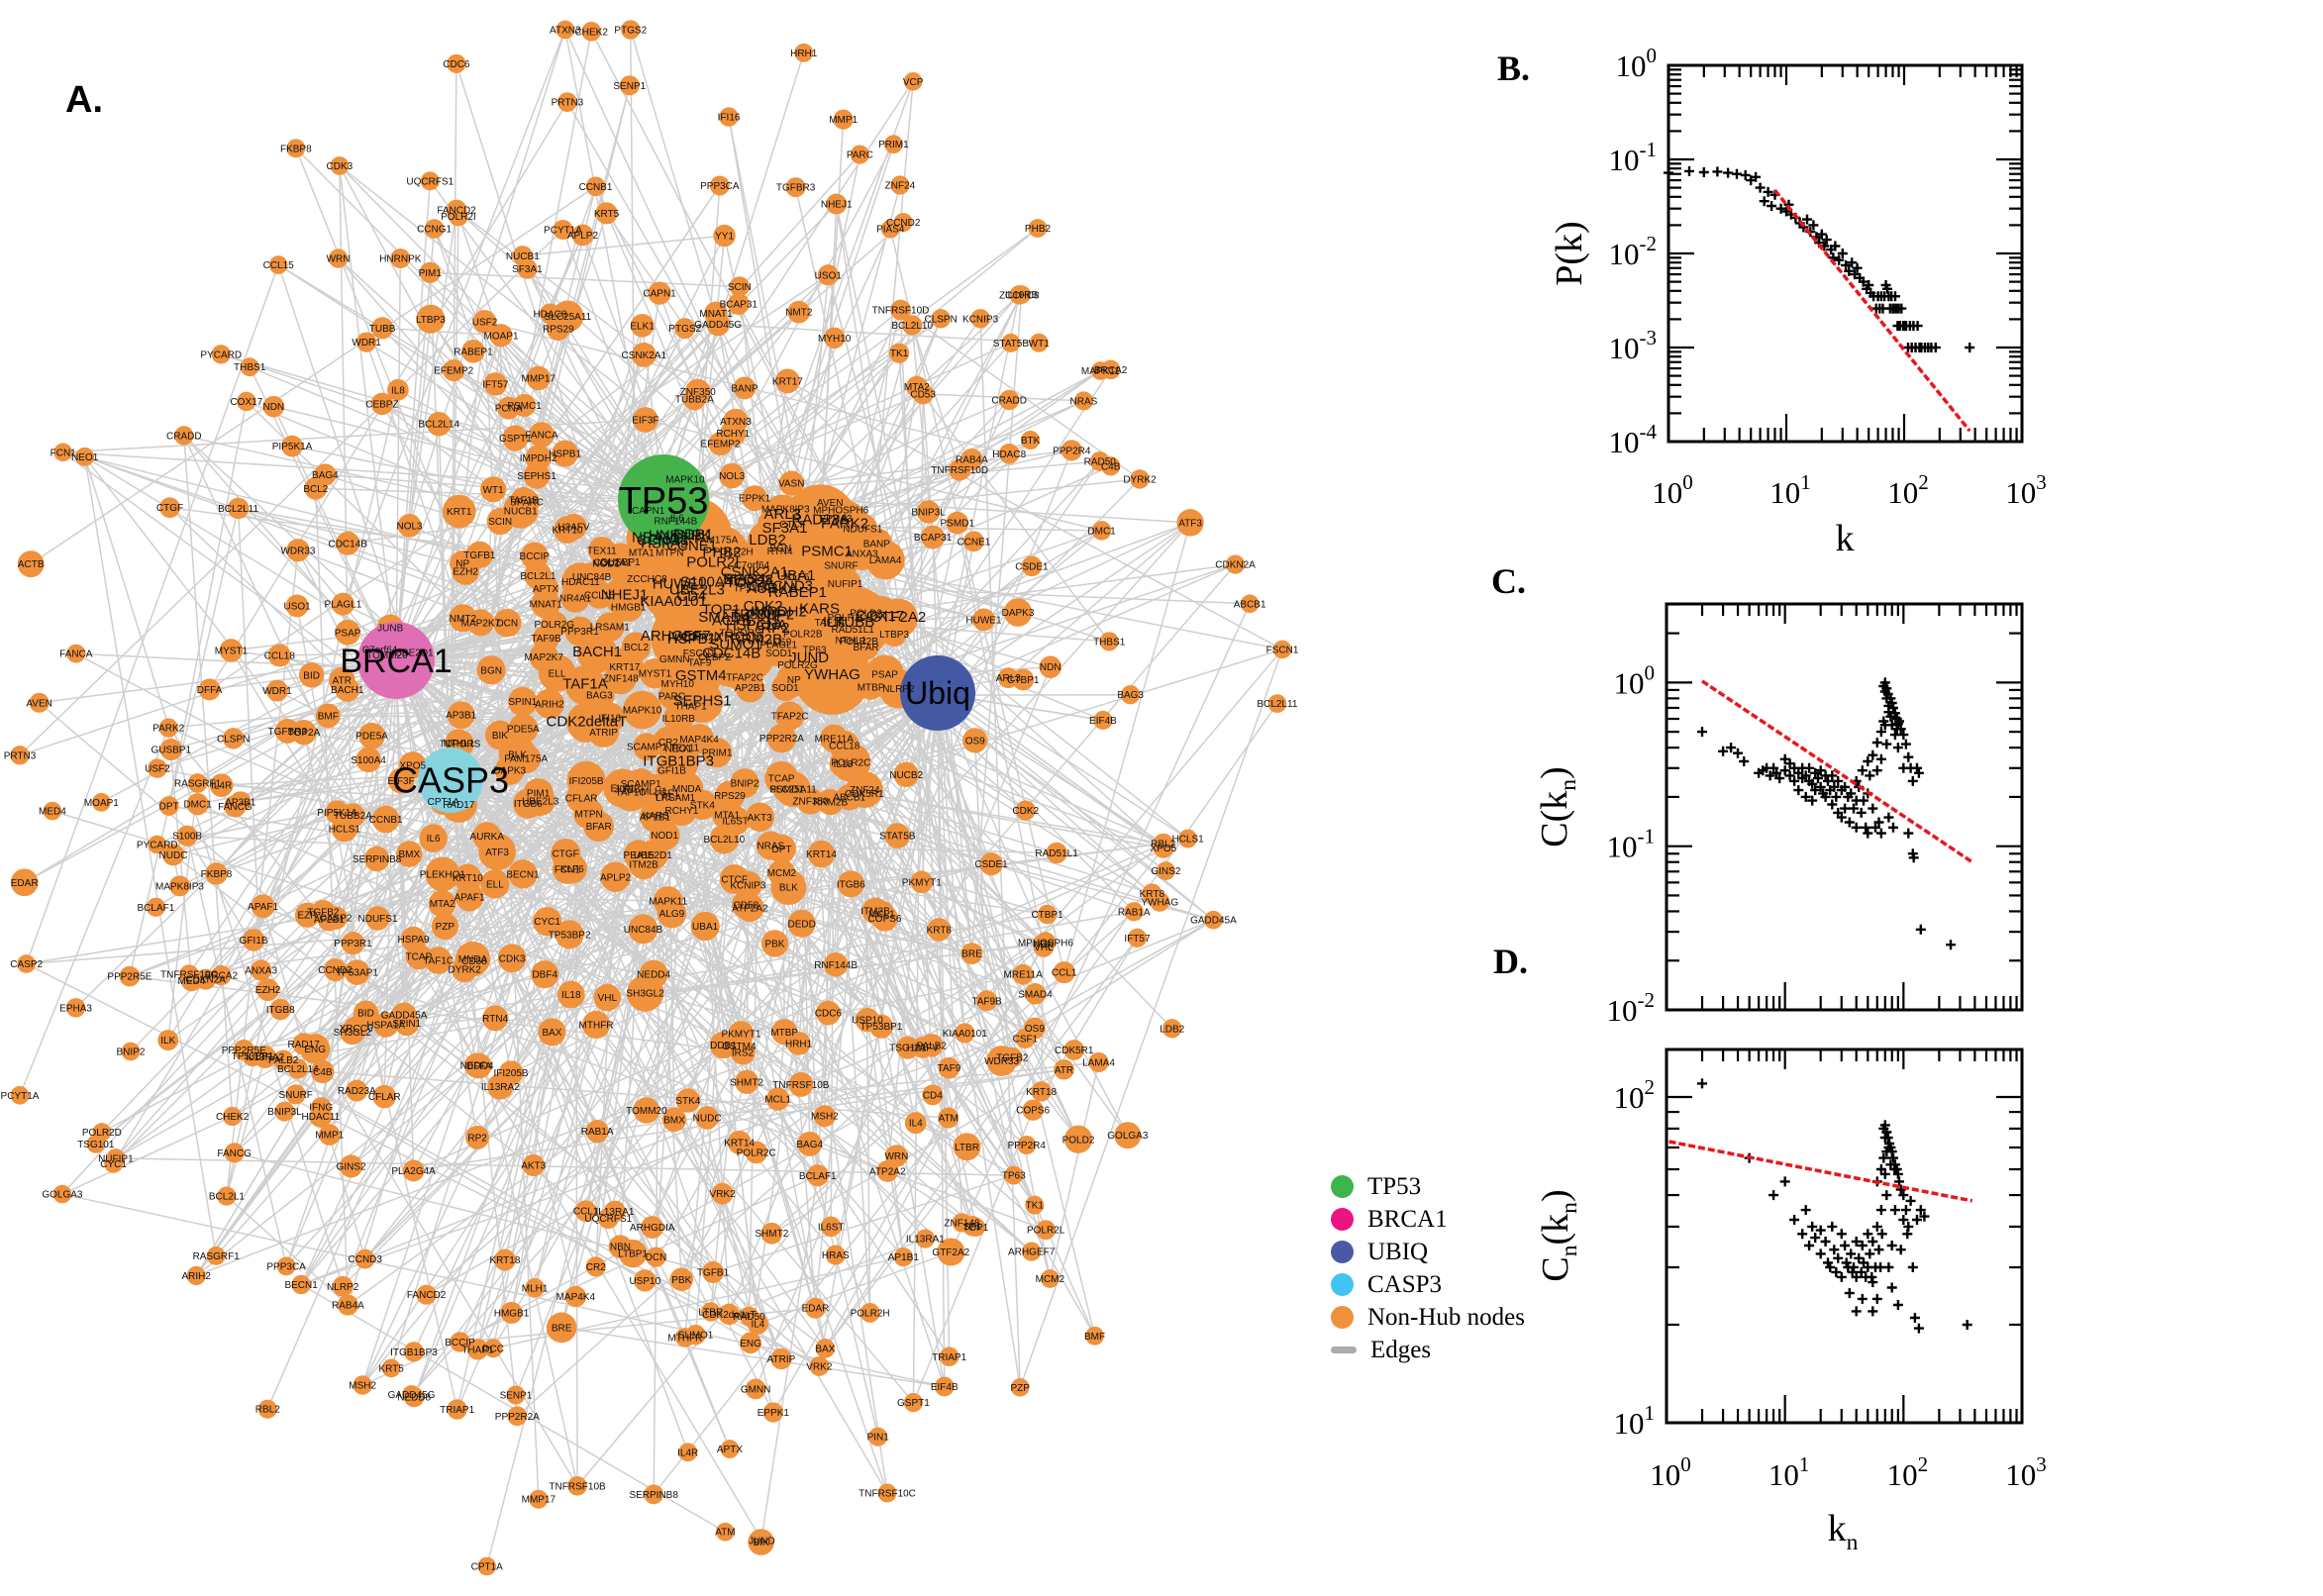 This screenshot has width=2323, height=1596. What do you see at coordinates (937, 693) in the screenshot?
I see `hub-node-ubiq` at bounding box center [937, 693].